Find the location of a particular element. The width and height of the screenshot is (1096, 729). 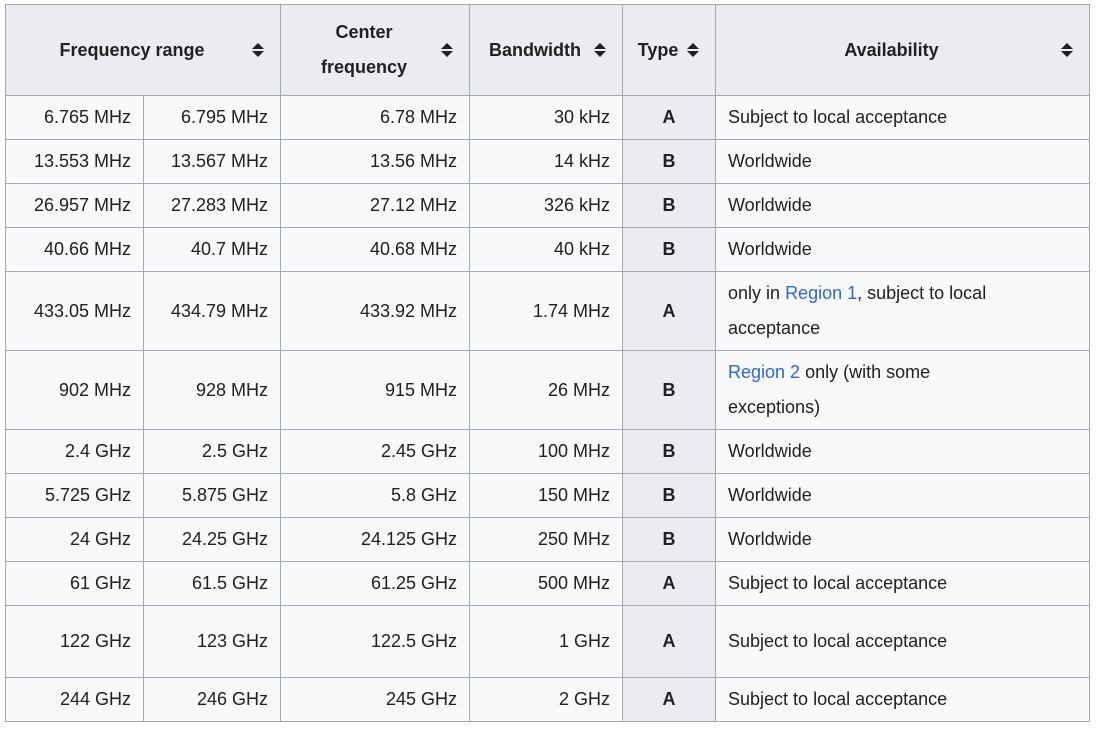

column-header-label: Bandwidth is located at coordinates (535, 49).